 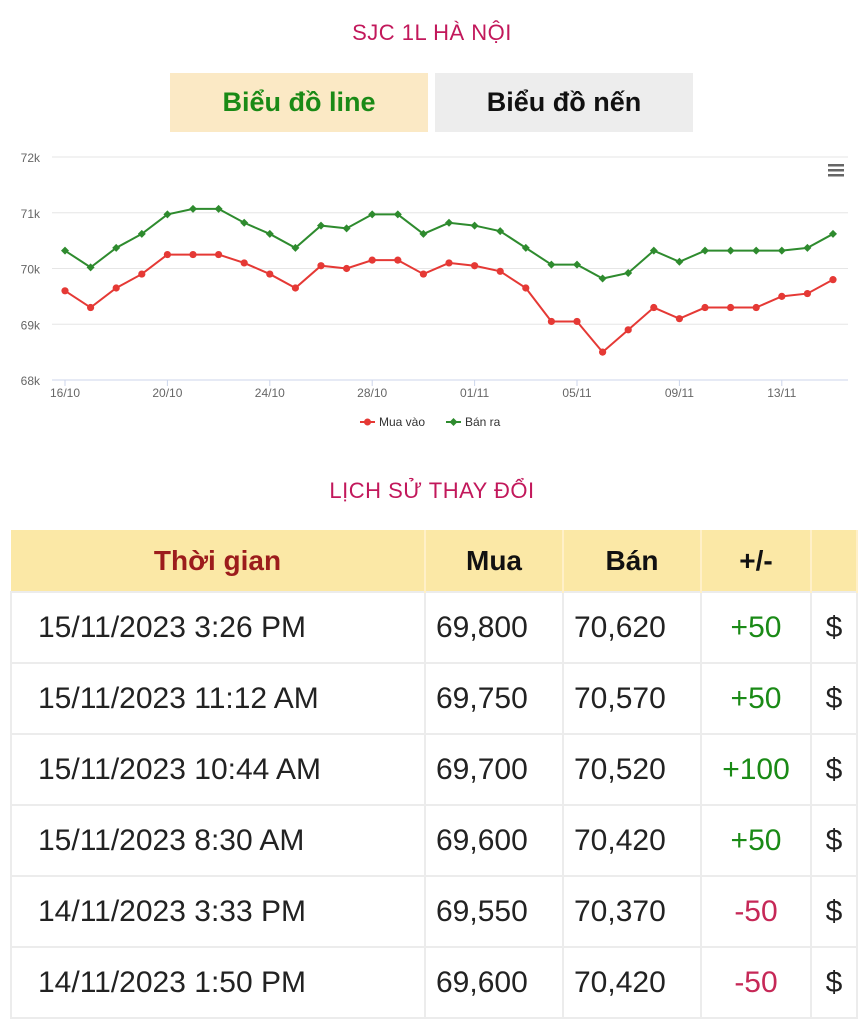 What do you see at coordinates (494, 982) in the screenshot?
I see `row-buy: 69,600` at bounding box center [494, 982].